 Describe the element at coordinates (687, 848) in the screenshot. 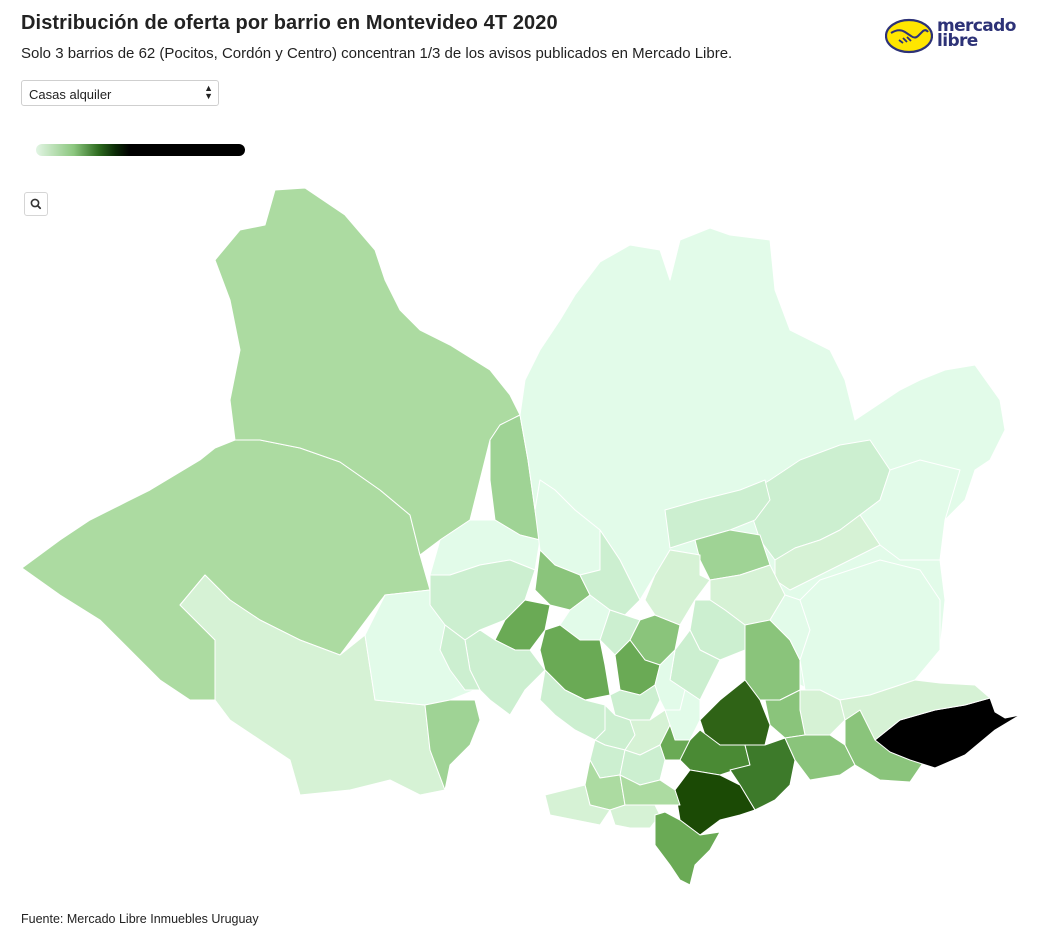

I see `barrio-parque-rodo` at that location.